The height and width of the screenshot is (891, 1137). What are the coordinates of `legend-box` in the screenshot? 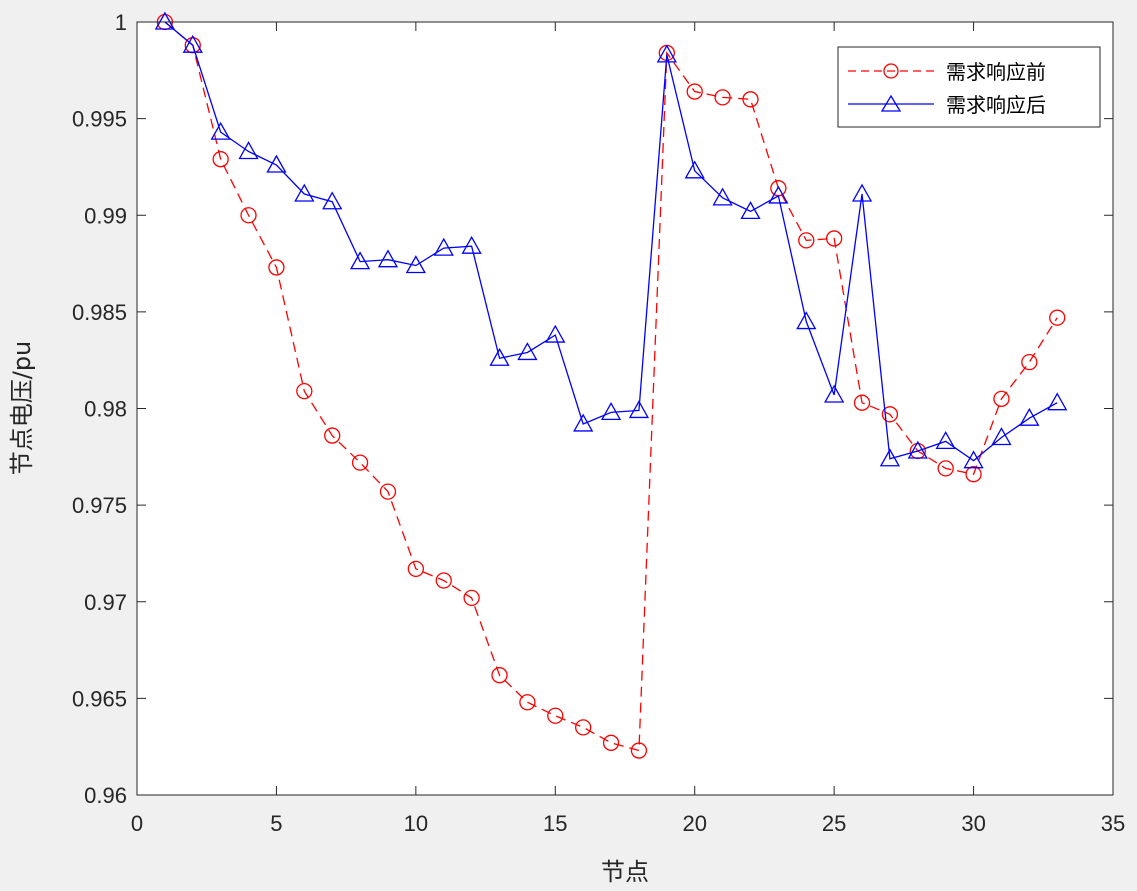 It's located at (969, 87).